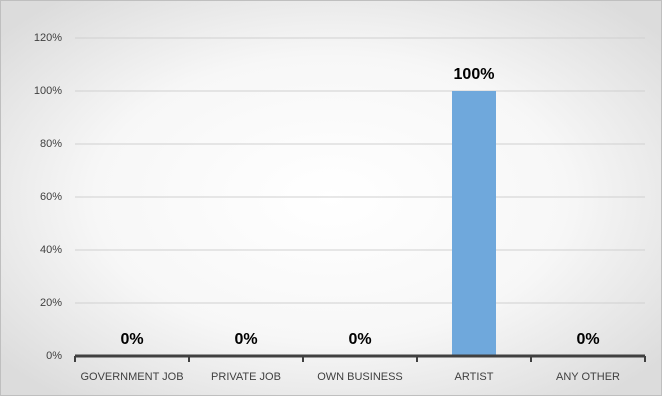 The image size is (662, 396). Describe the element at coordinates (48, 38) in the screenshot. I see `y-tick-label: 120%` at that location.